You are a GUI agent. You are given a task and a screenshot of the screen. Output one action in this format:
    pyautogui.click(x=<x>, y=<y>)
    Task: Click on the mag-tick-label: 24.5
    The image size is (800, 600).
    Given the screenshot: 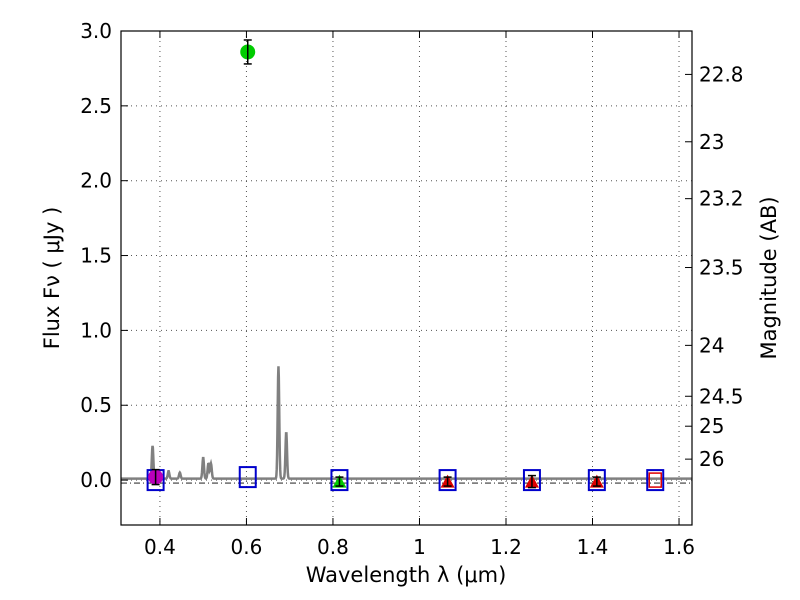 What is the action you would take?
    pyautogui.click(x=721, y=396)
    